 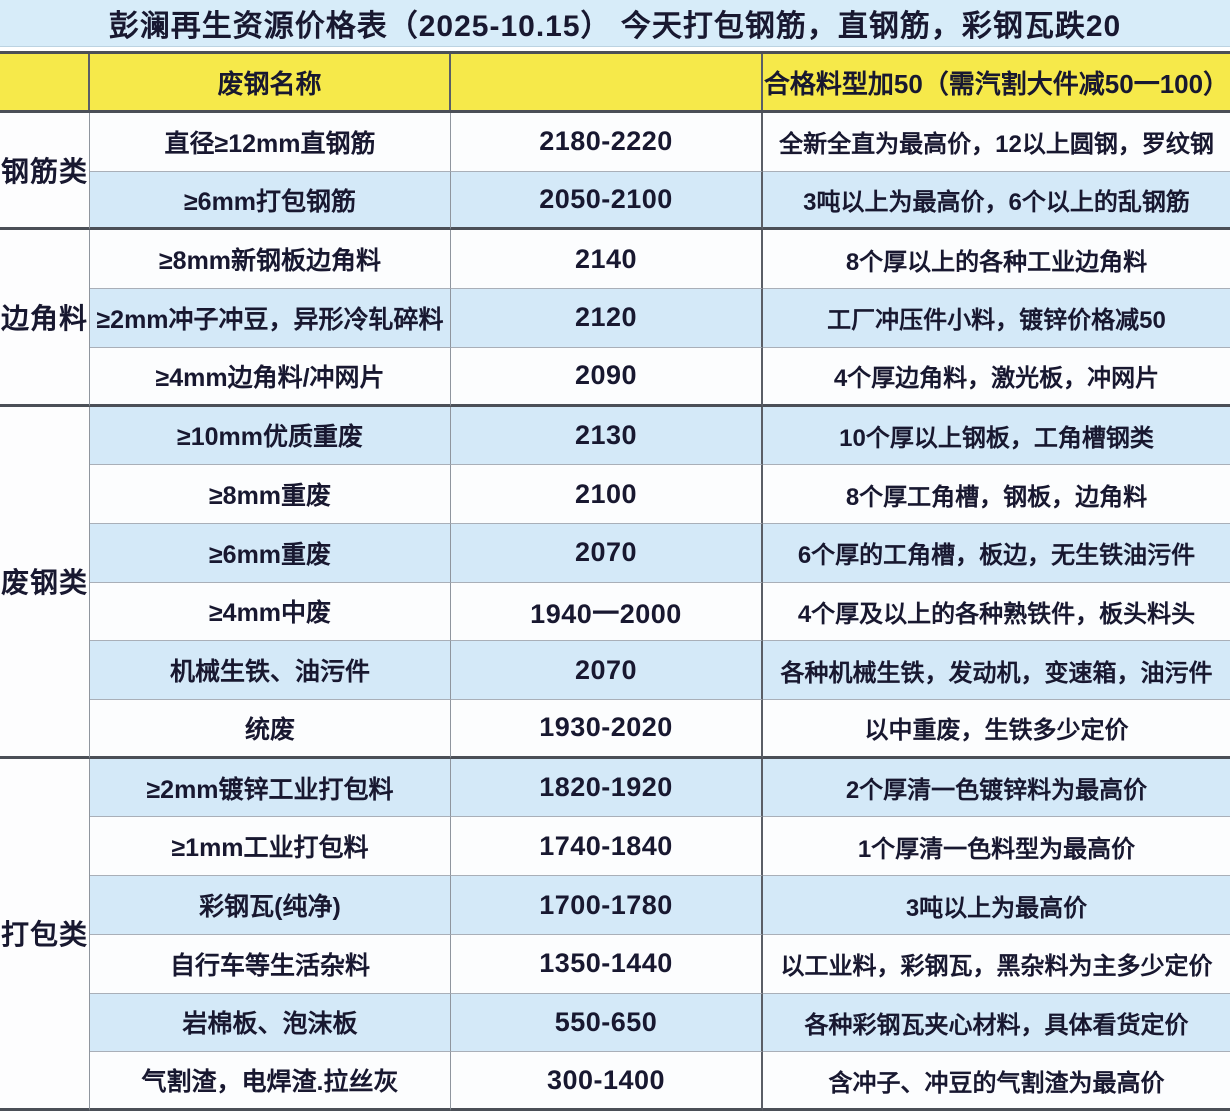 What do you see at coordinates (45, 82) in the screenshot?
I see `header-category-cell` at bounding box center [45, 82].